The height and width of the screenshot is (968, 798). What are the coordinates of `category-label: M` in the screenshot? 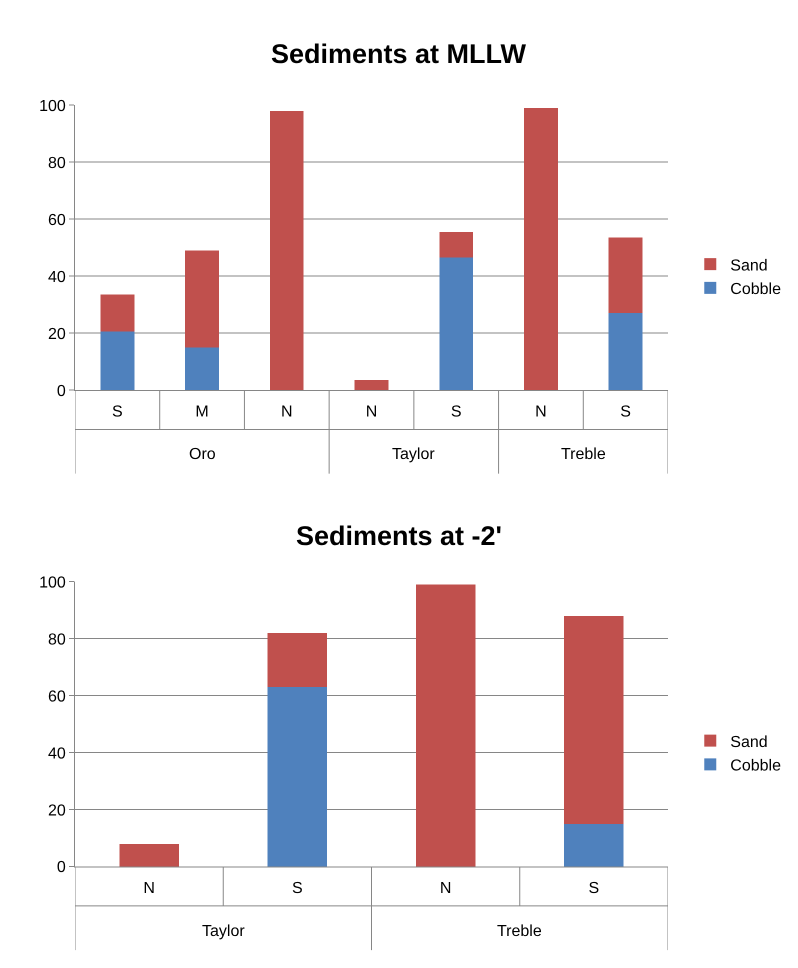 It's located at (202, 411).